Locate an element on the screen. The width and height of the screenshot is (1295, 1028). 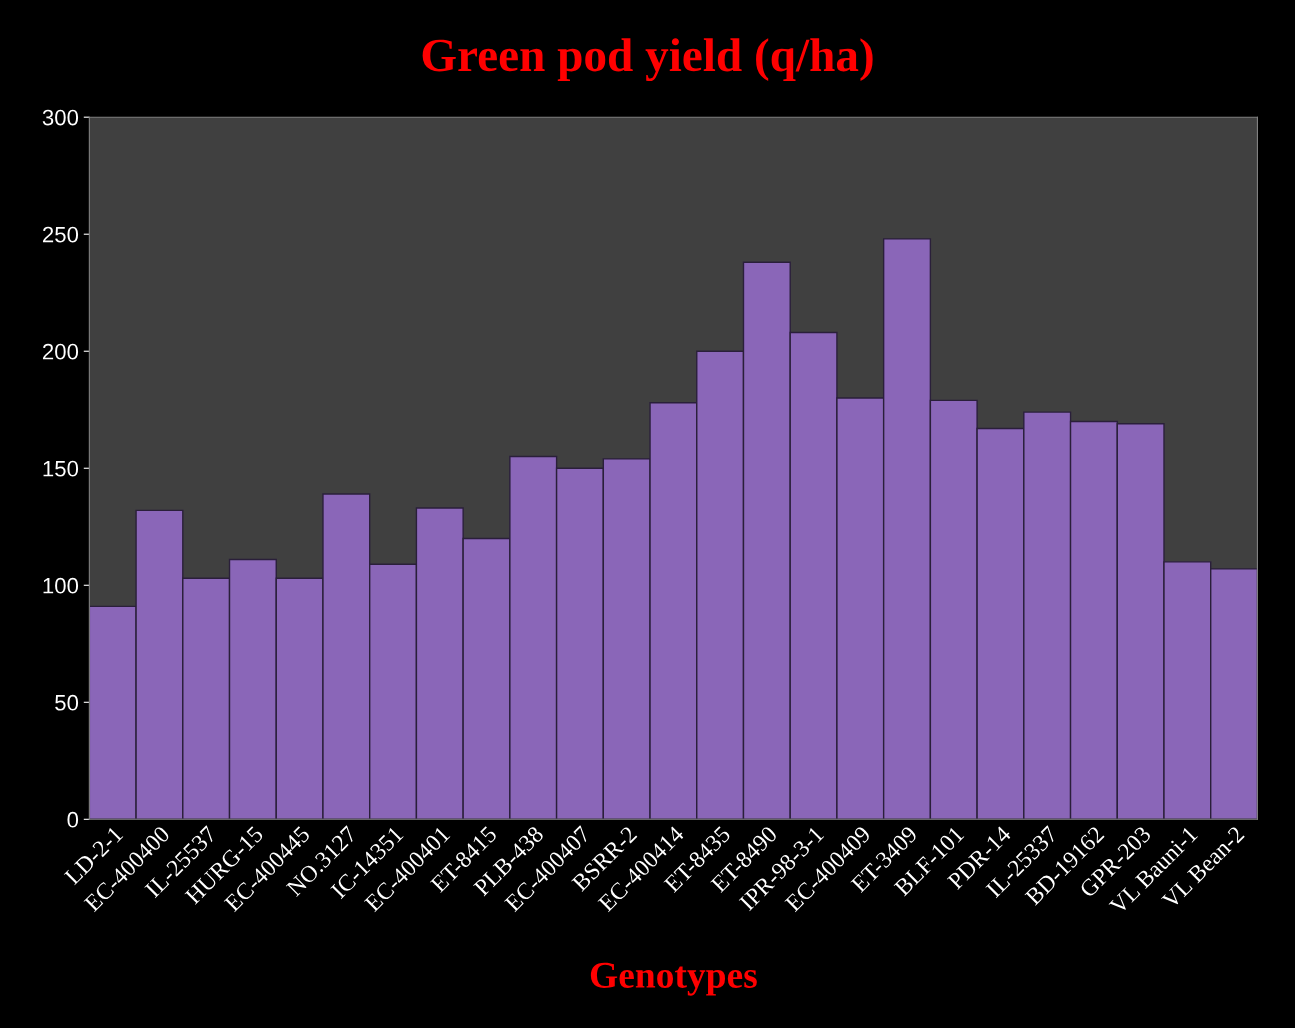
x-axis-title: Genotypes is located at coordinates (673, 979).